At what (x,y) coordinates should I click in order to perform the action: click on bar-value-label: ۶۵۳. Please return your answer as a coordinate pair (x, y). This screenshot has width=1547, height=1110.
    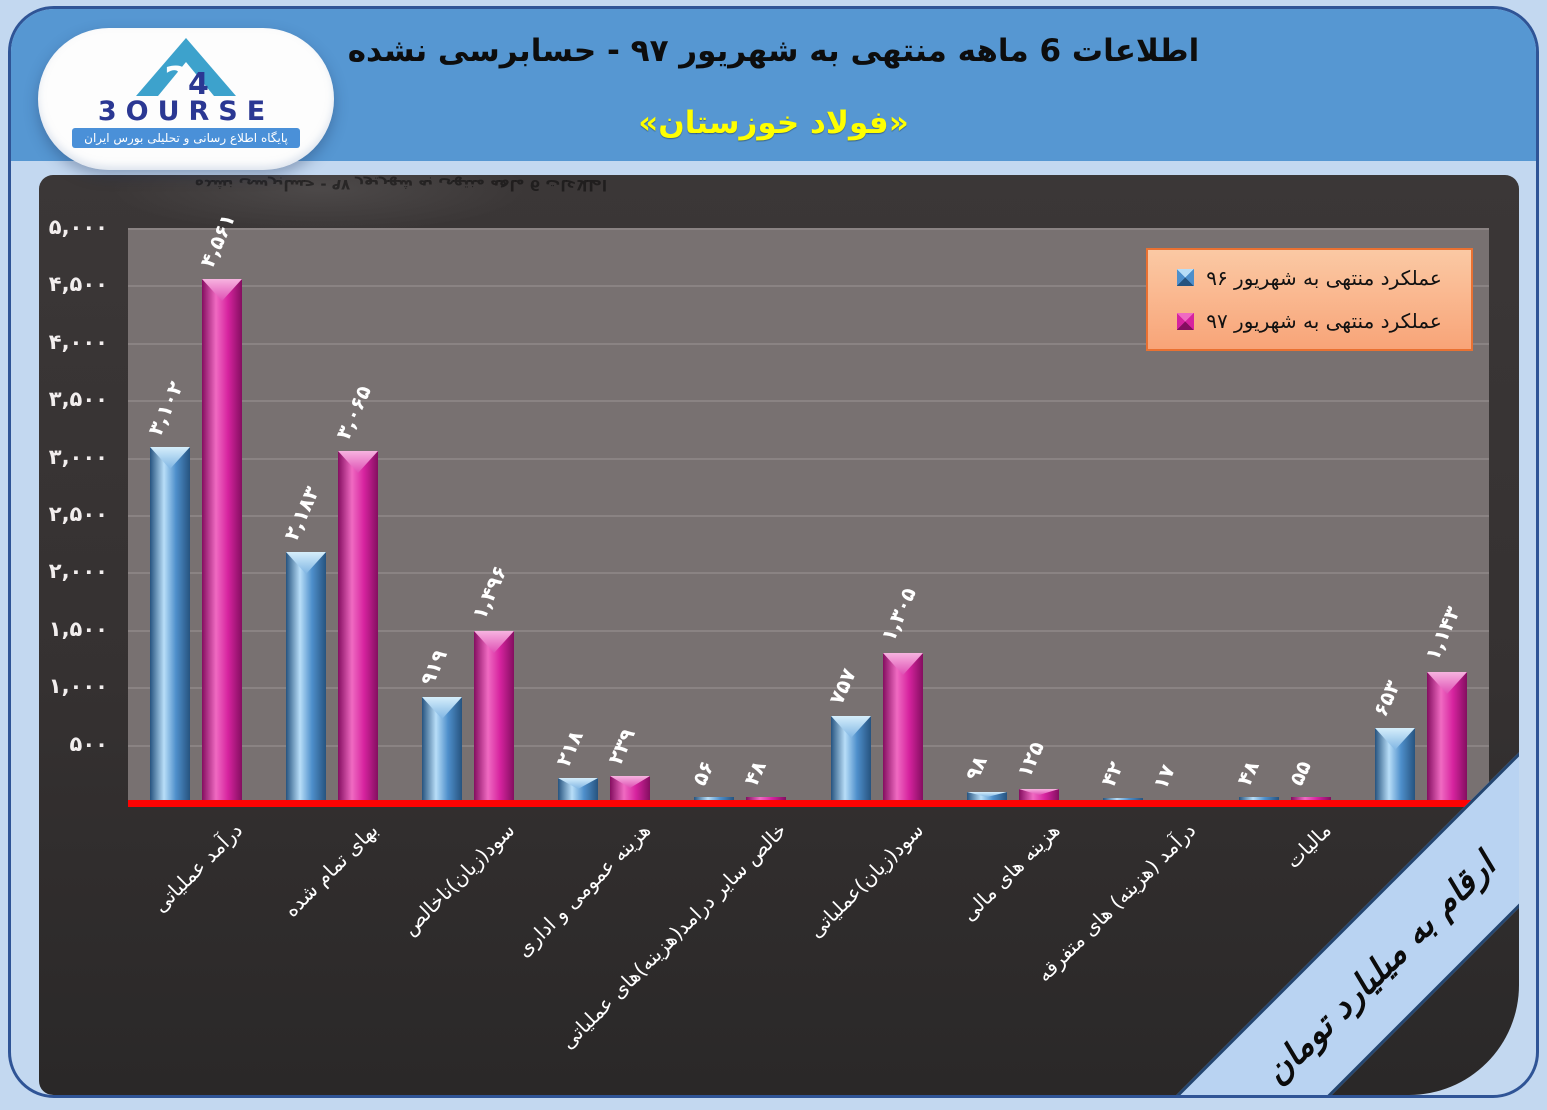
    Looking at the image, I should click on (1386, 698).